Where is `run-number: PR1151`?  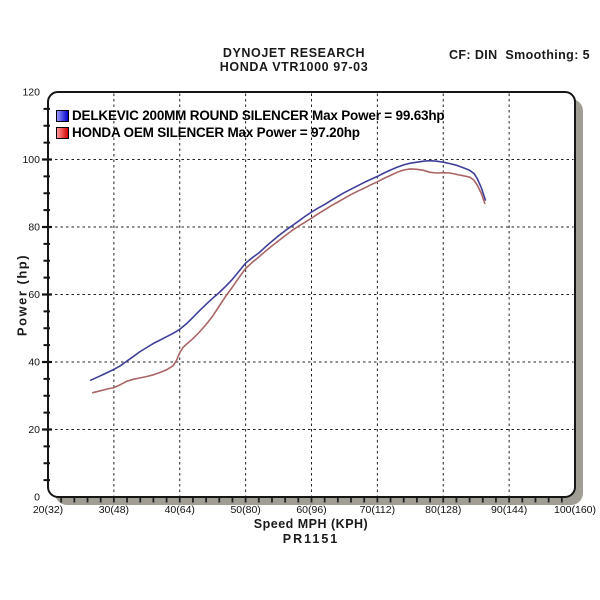
run-number: PR1151 is located at coordinates (311, 539).